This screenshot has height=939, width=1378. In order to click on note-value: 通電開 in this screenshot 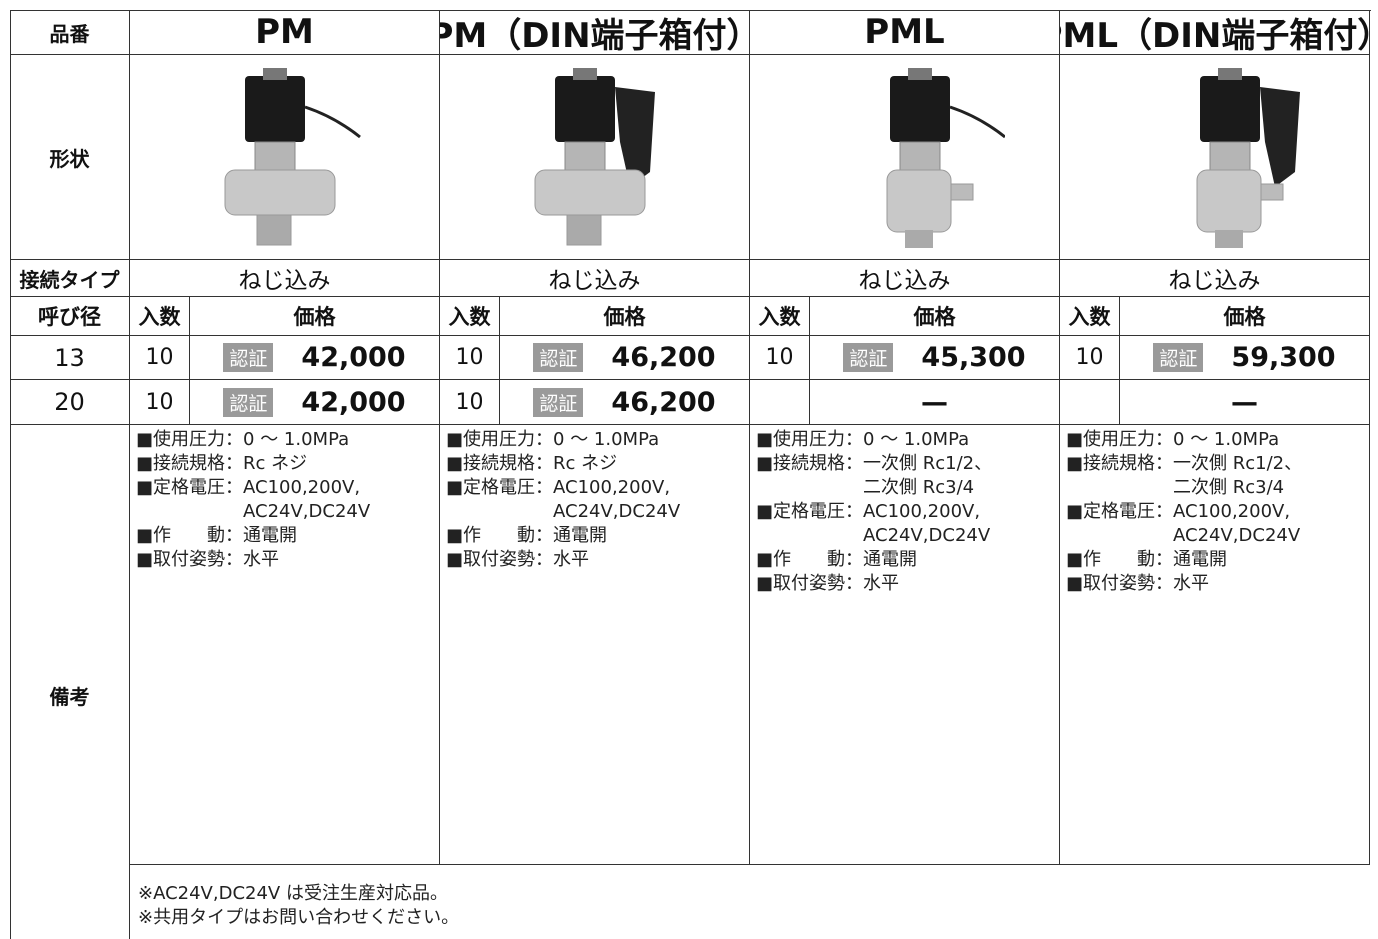, I will do `click(890, 560)`.